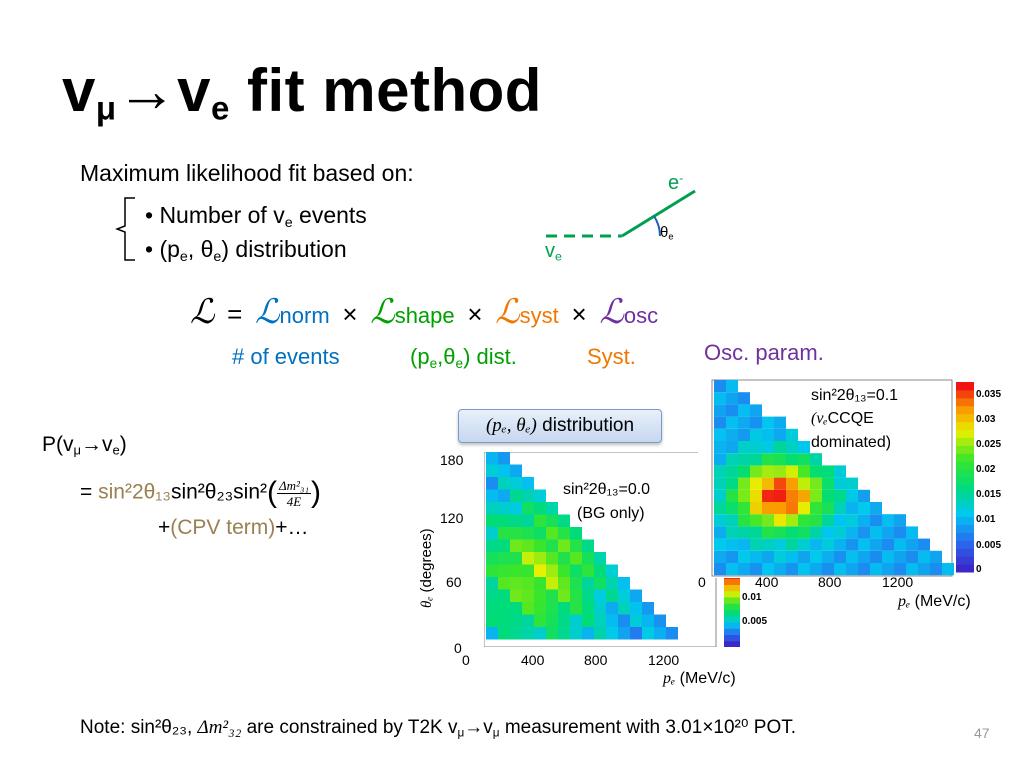 The width and height of the screenshot is (1024, 768). What do you see at coordinates (986, 519) in the screenshot?
I see `sig-cb-tick-5: 0.01` at bounding box center [986, 519].